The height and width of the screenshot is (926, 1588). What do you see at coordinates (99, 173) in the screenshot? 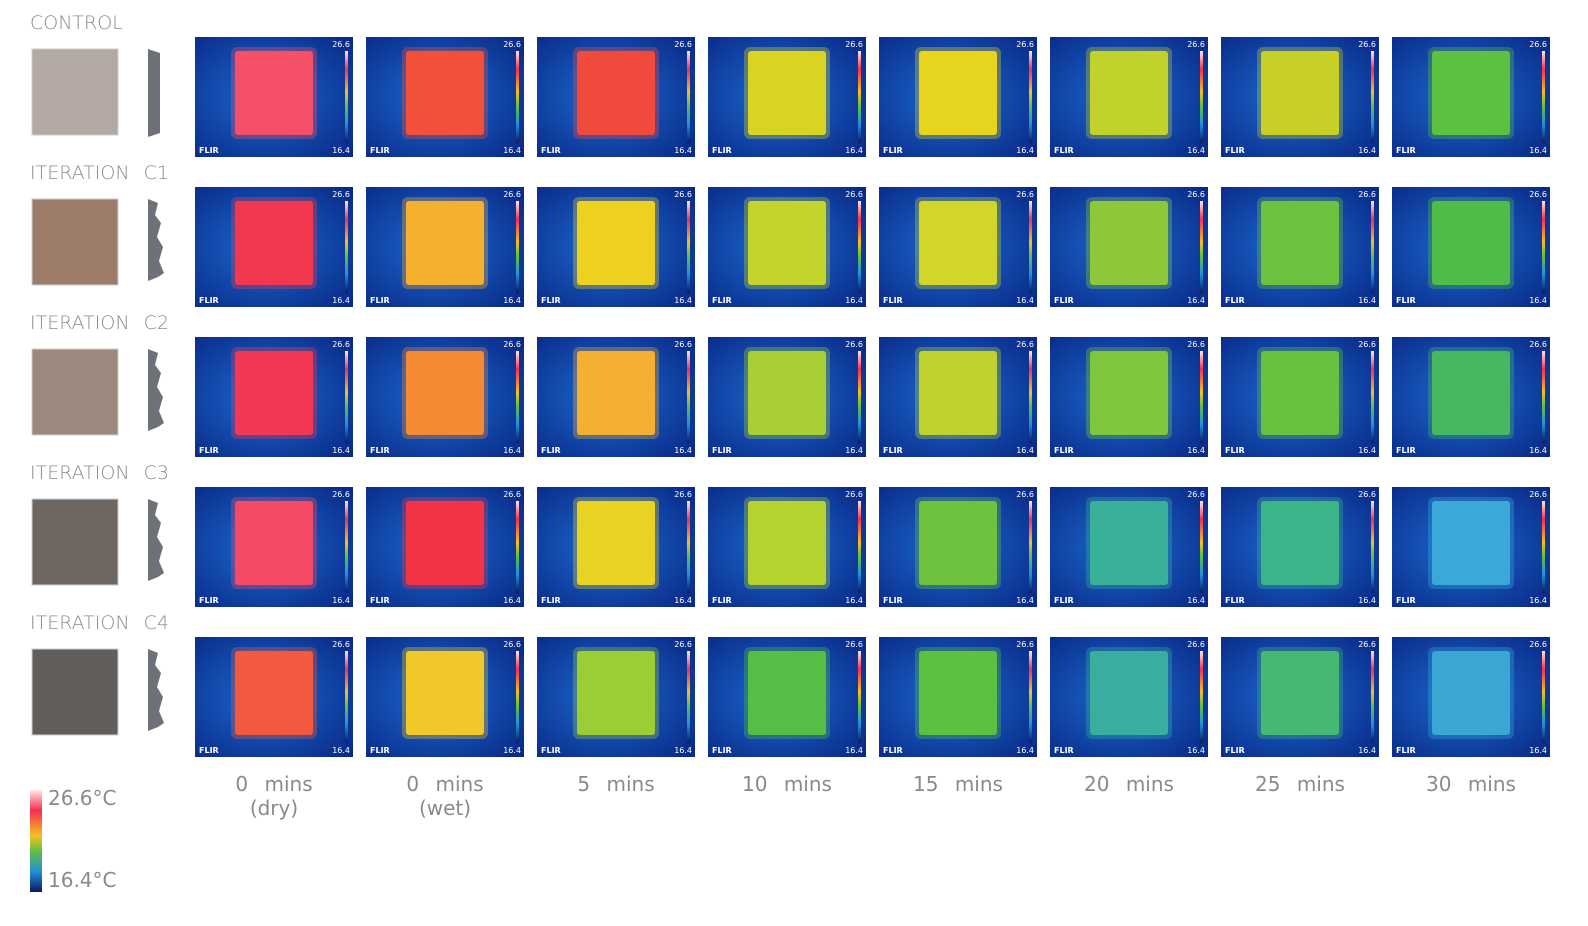
I see `row-label: ITERATION C1` at bounding box center [99, 173].